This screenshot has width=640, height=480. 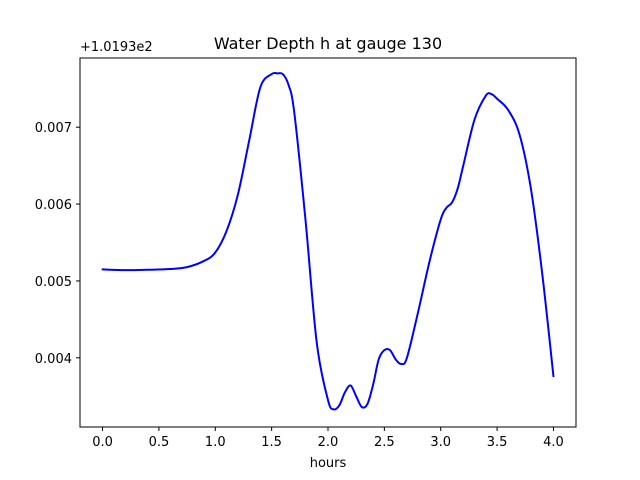 I want to click on x-tick-label: 3.5, so click(x=497, y=442).